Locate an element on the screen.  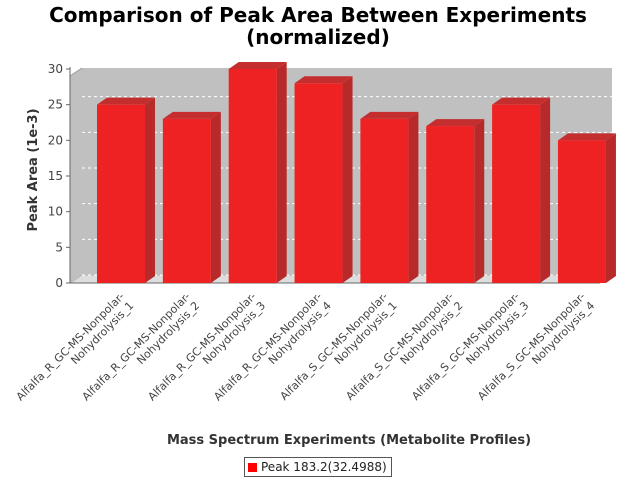
y-tick-label: 0 is located at coordinates (59, 283).